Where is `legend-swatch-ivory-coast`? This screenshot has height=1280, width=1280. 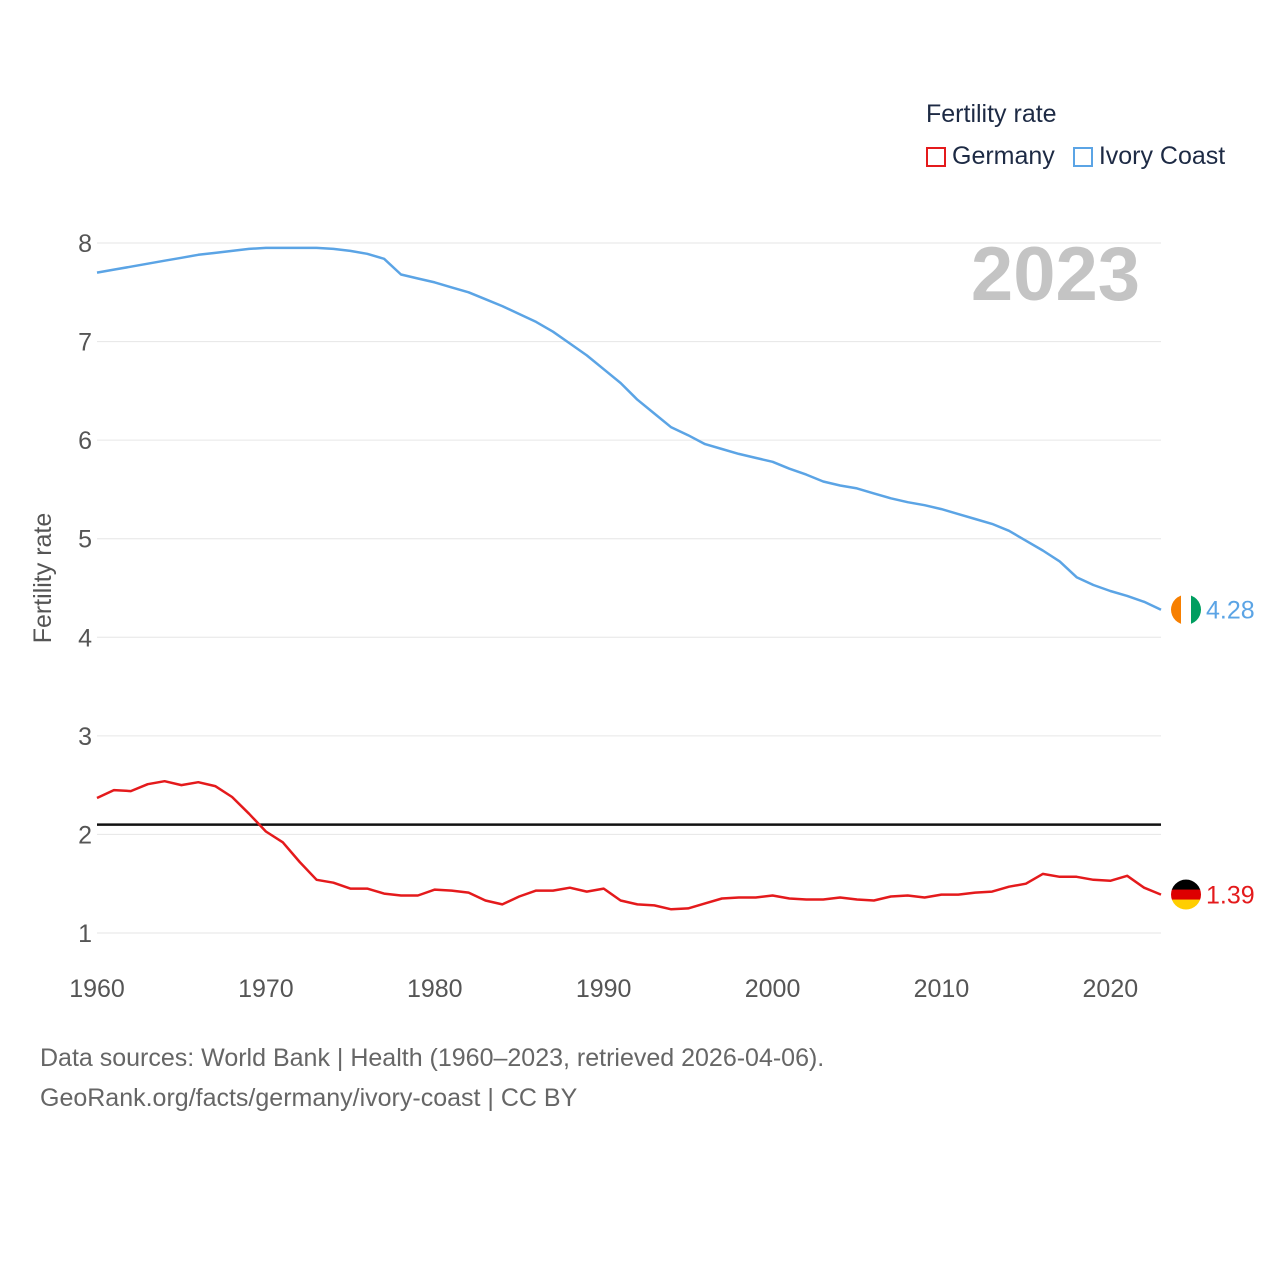 legend-swatch-ivory-coast is located at coordinates (1082, 156).